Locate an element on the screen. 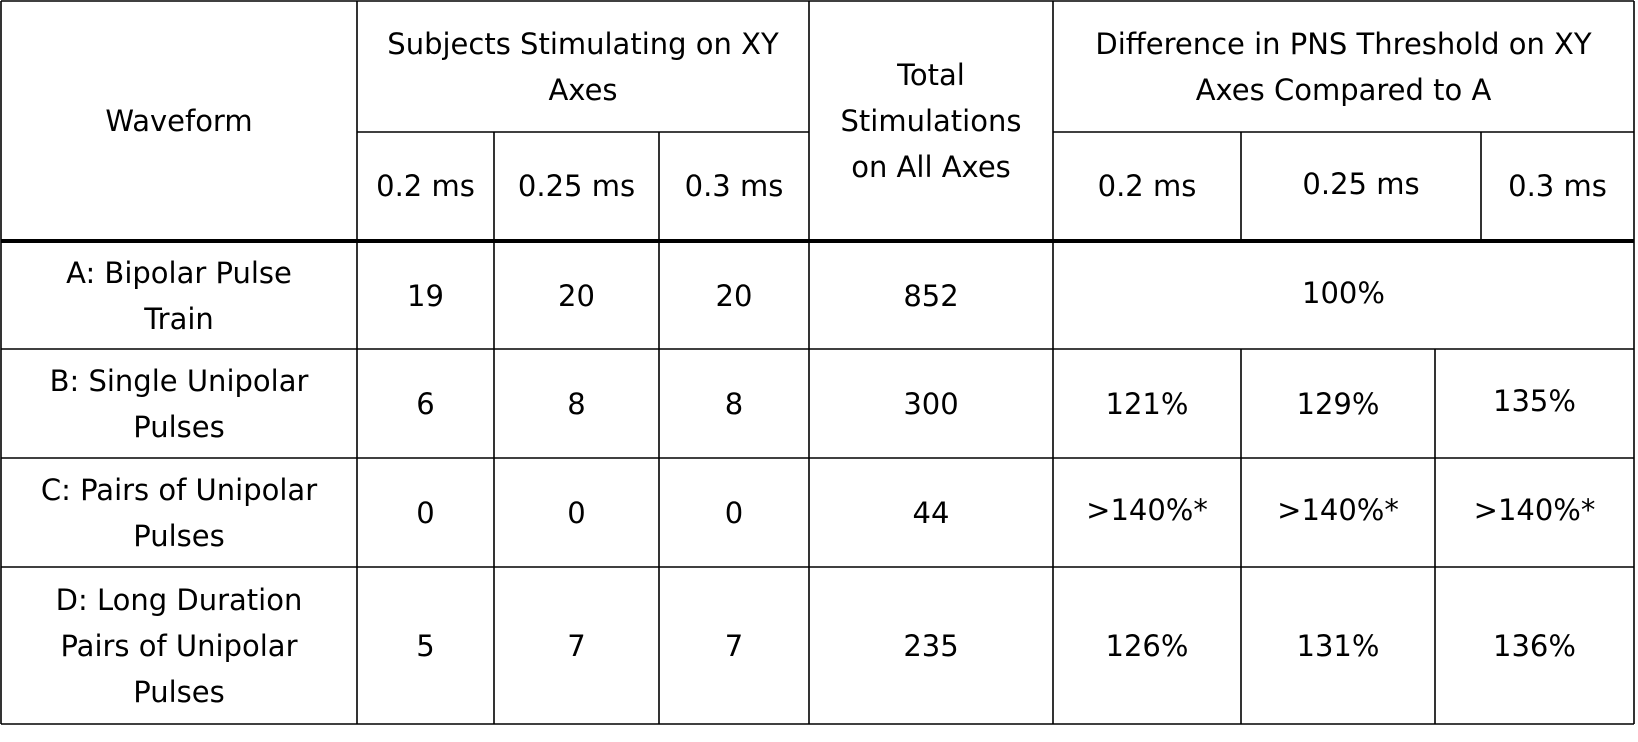 The height and width of the screenshot is (742, 1638). row-d-subjects-0-3ms: 7 is located at coordinates (734, 645).